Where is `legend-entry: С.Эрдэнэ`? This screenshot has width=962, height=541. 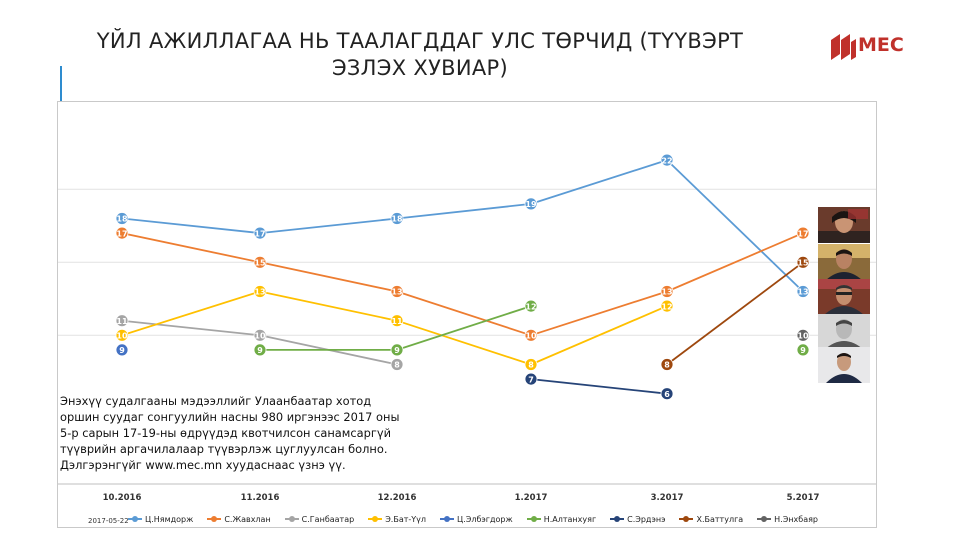 legend-entry: С.Эрдэнэ is located at coordinates (637, 519).